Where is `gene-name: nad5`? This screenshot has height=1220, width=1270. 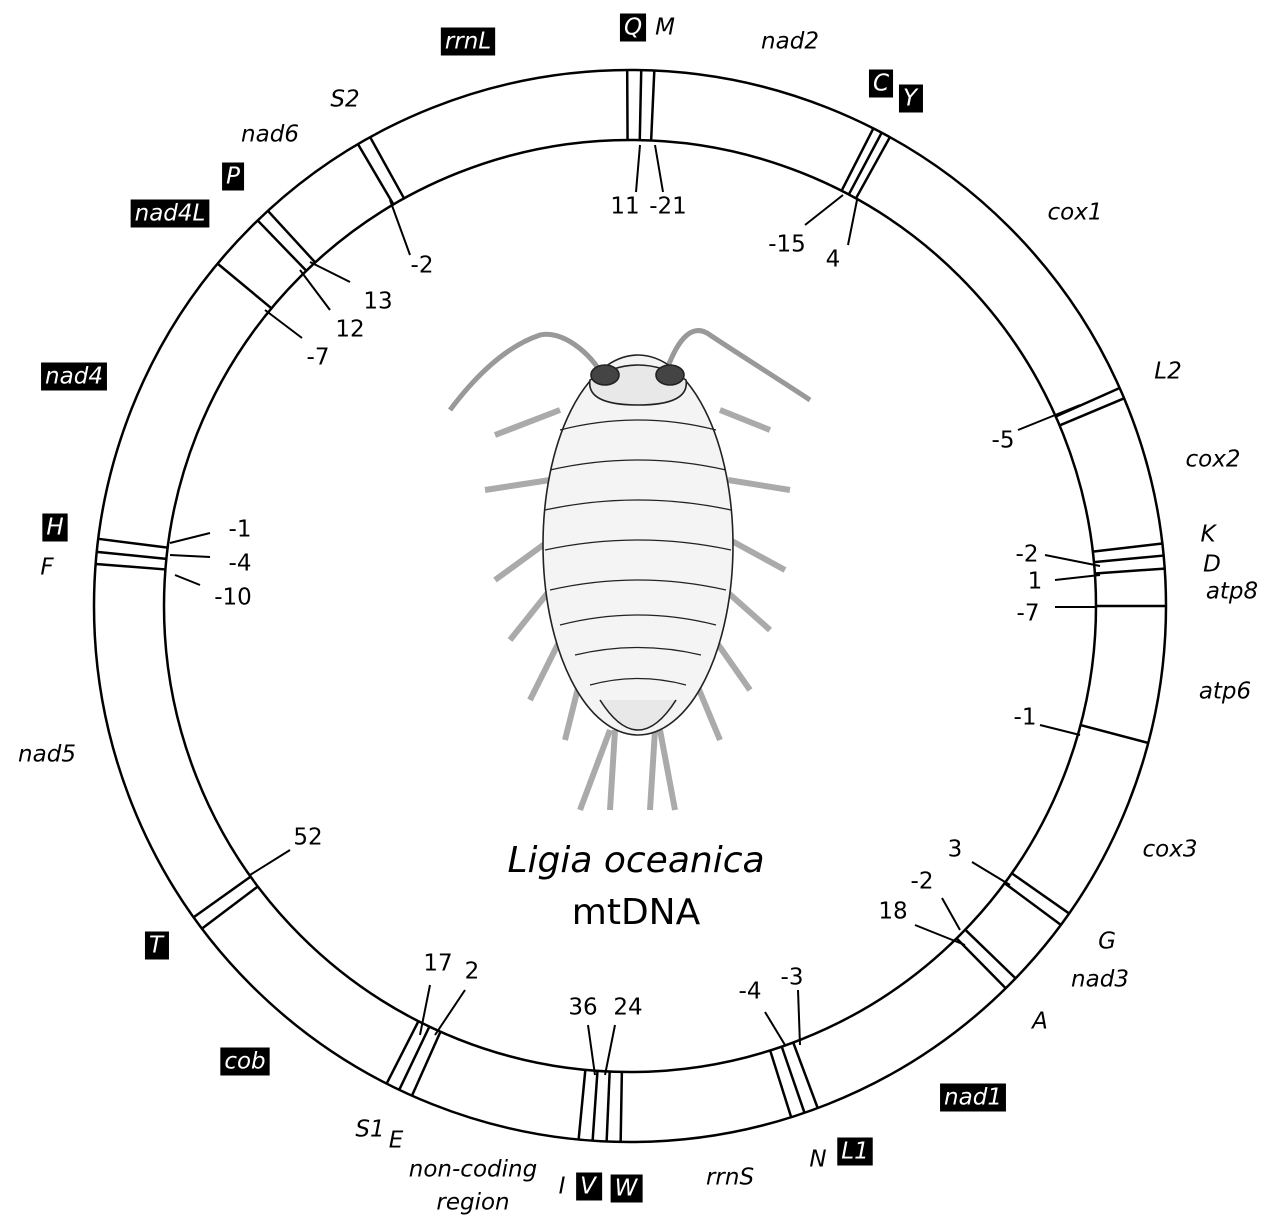 gene-name: nad5 is located at coordinates (47, 755).